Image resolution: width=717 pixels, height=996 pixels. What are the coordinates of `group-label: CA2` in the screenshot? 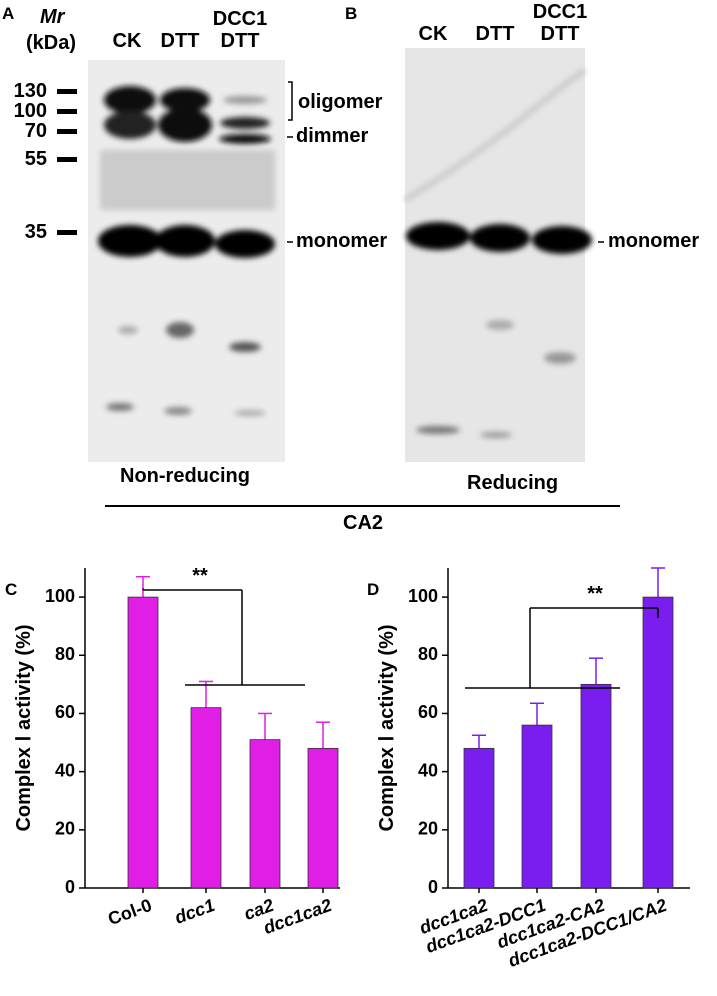 It's located at (363, 523).